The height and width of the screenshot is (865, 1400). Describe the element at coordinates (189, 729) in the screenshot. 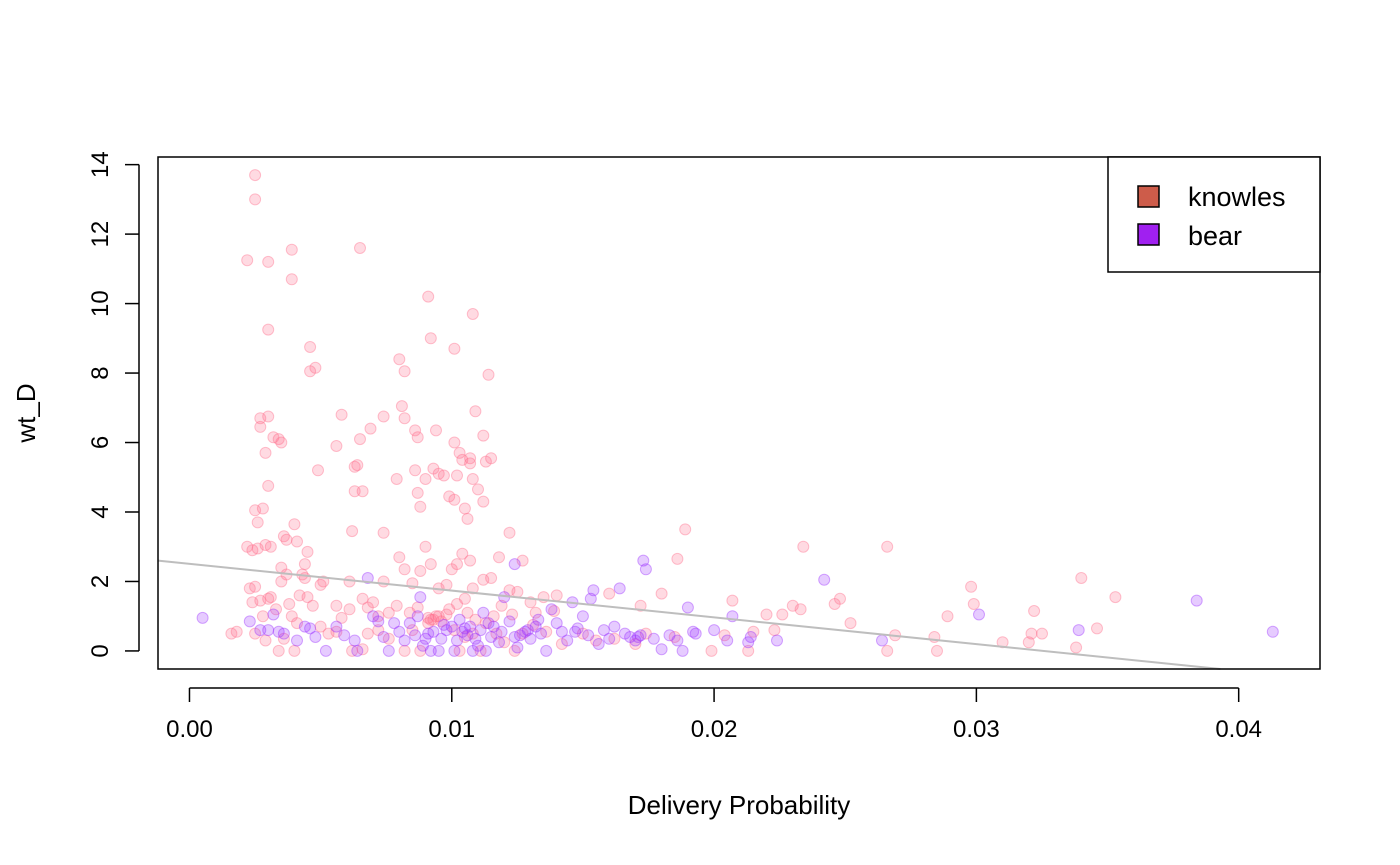

I see `x-tick-label-0: 0.00` at that location.